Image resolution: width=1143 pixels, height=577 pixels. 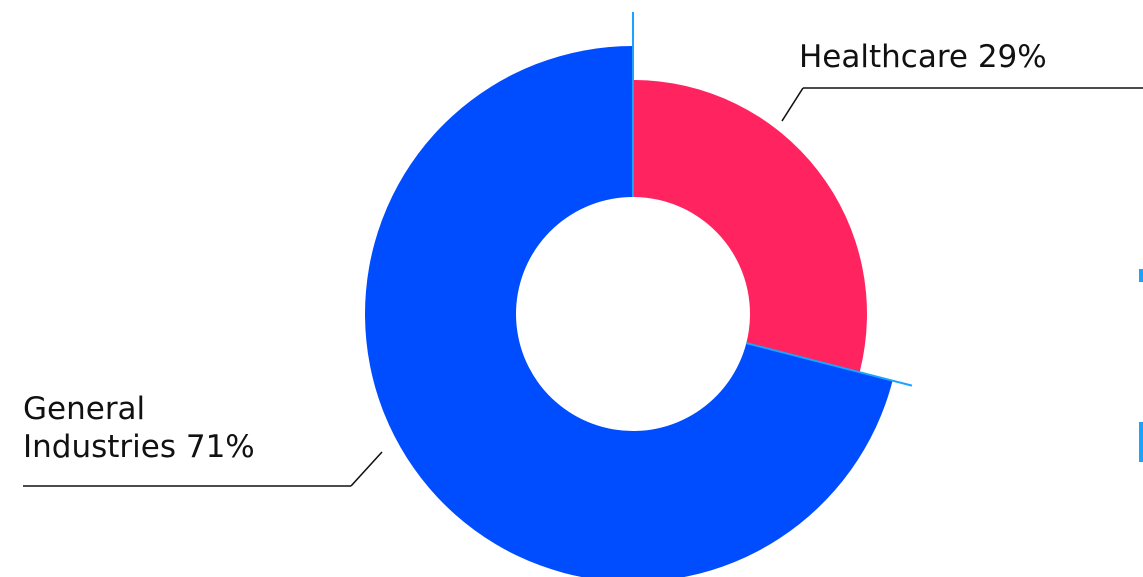 I want to click on slice-healthcare, so click(x=750, y=226).